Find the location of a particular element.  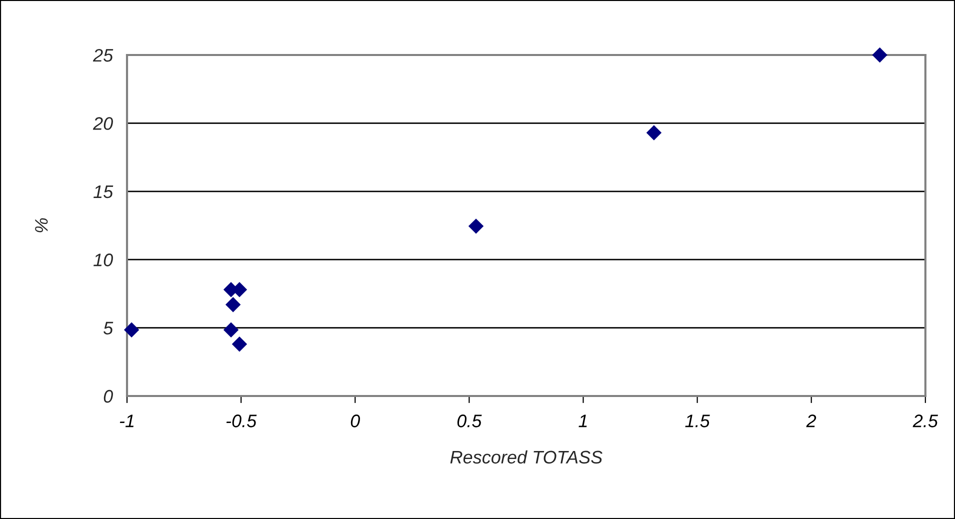

x-tick-label: 1.5 is located at coordinates (697, 421).